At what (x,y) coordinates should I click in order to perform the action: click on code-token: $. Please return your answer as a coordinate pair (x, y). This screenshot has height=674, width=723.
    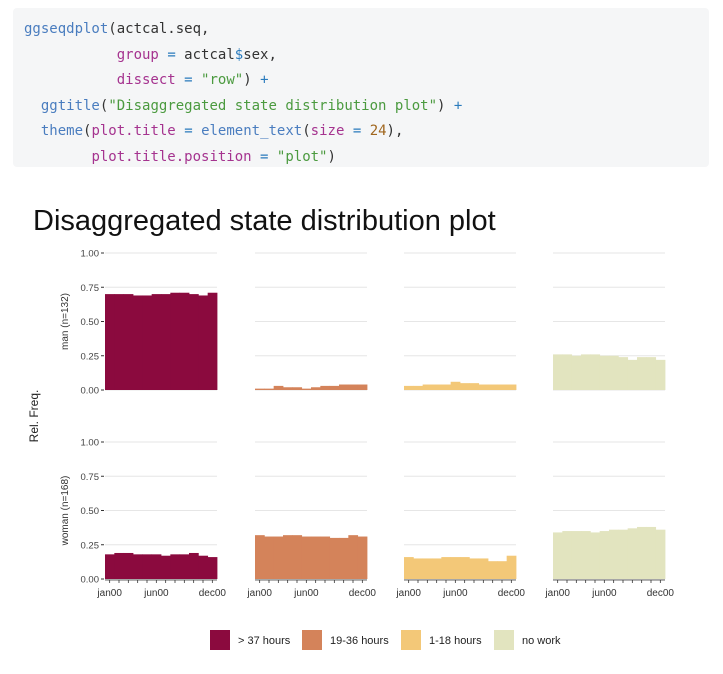
    Looking at the image, I should click on (239, 54).